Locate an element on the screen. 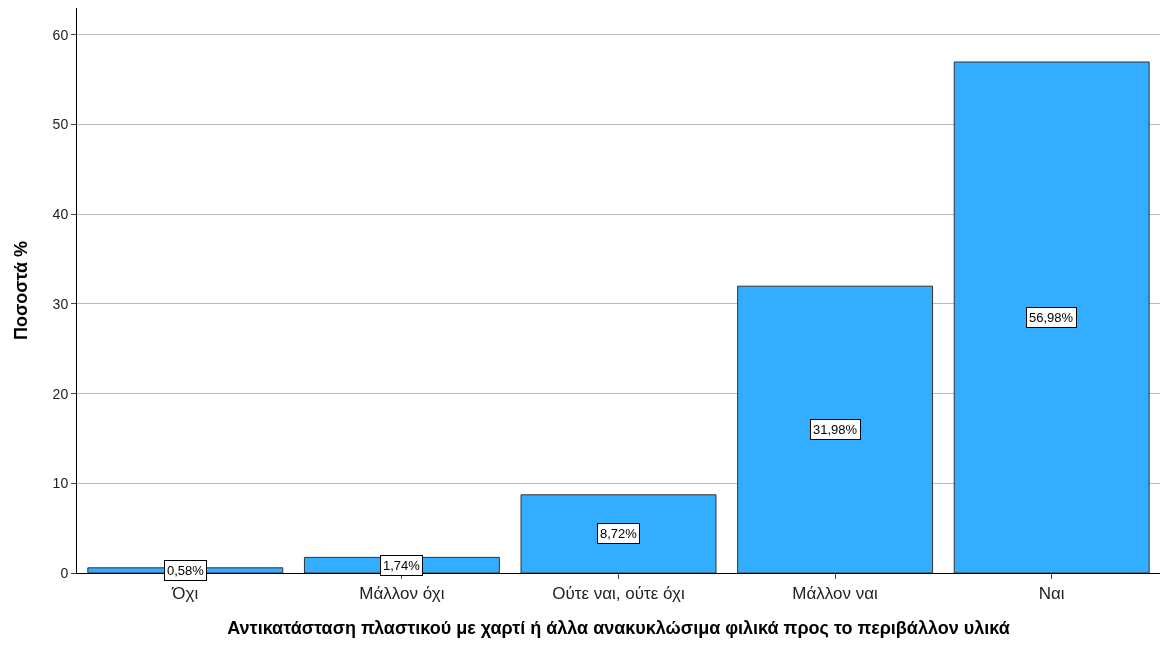 The width and height of the screenshot is (1167, 652). data-label: 31,98% is located at coordinates (835, 429).